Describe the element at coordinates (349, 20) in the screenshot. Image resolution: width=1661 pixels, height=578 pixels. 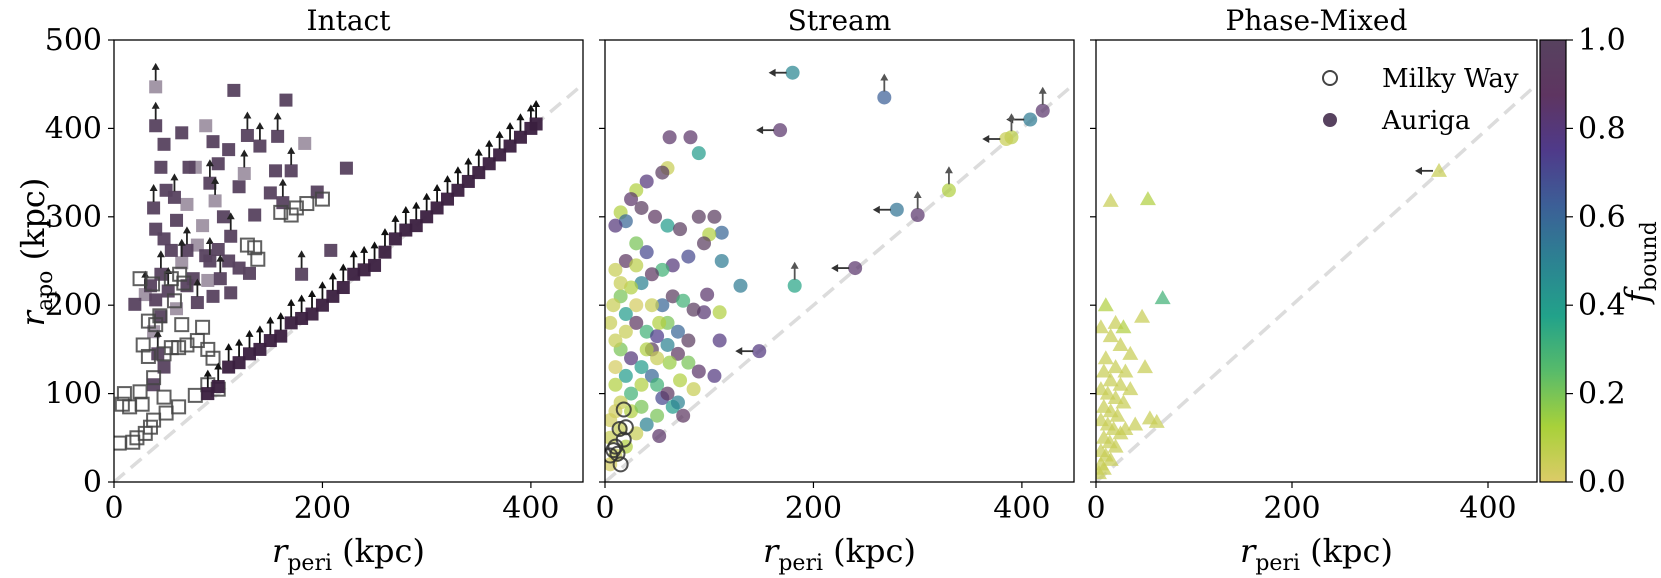
I see `panel-title: Intact` at that location.